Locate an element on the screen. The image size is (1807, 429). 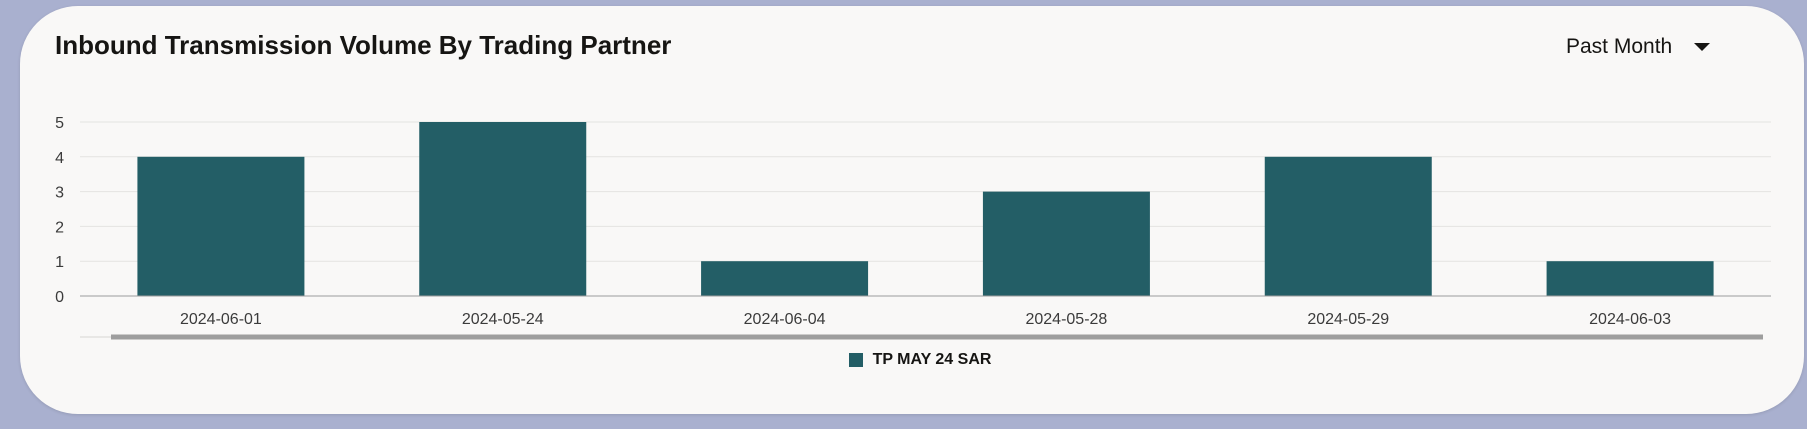
period-dropdown-label: Past Month is located at coordinates (1619, 46).